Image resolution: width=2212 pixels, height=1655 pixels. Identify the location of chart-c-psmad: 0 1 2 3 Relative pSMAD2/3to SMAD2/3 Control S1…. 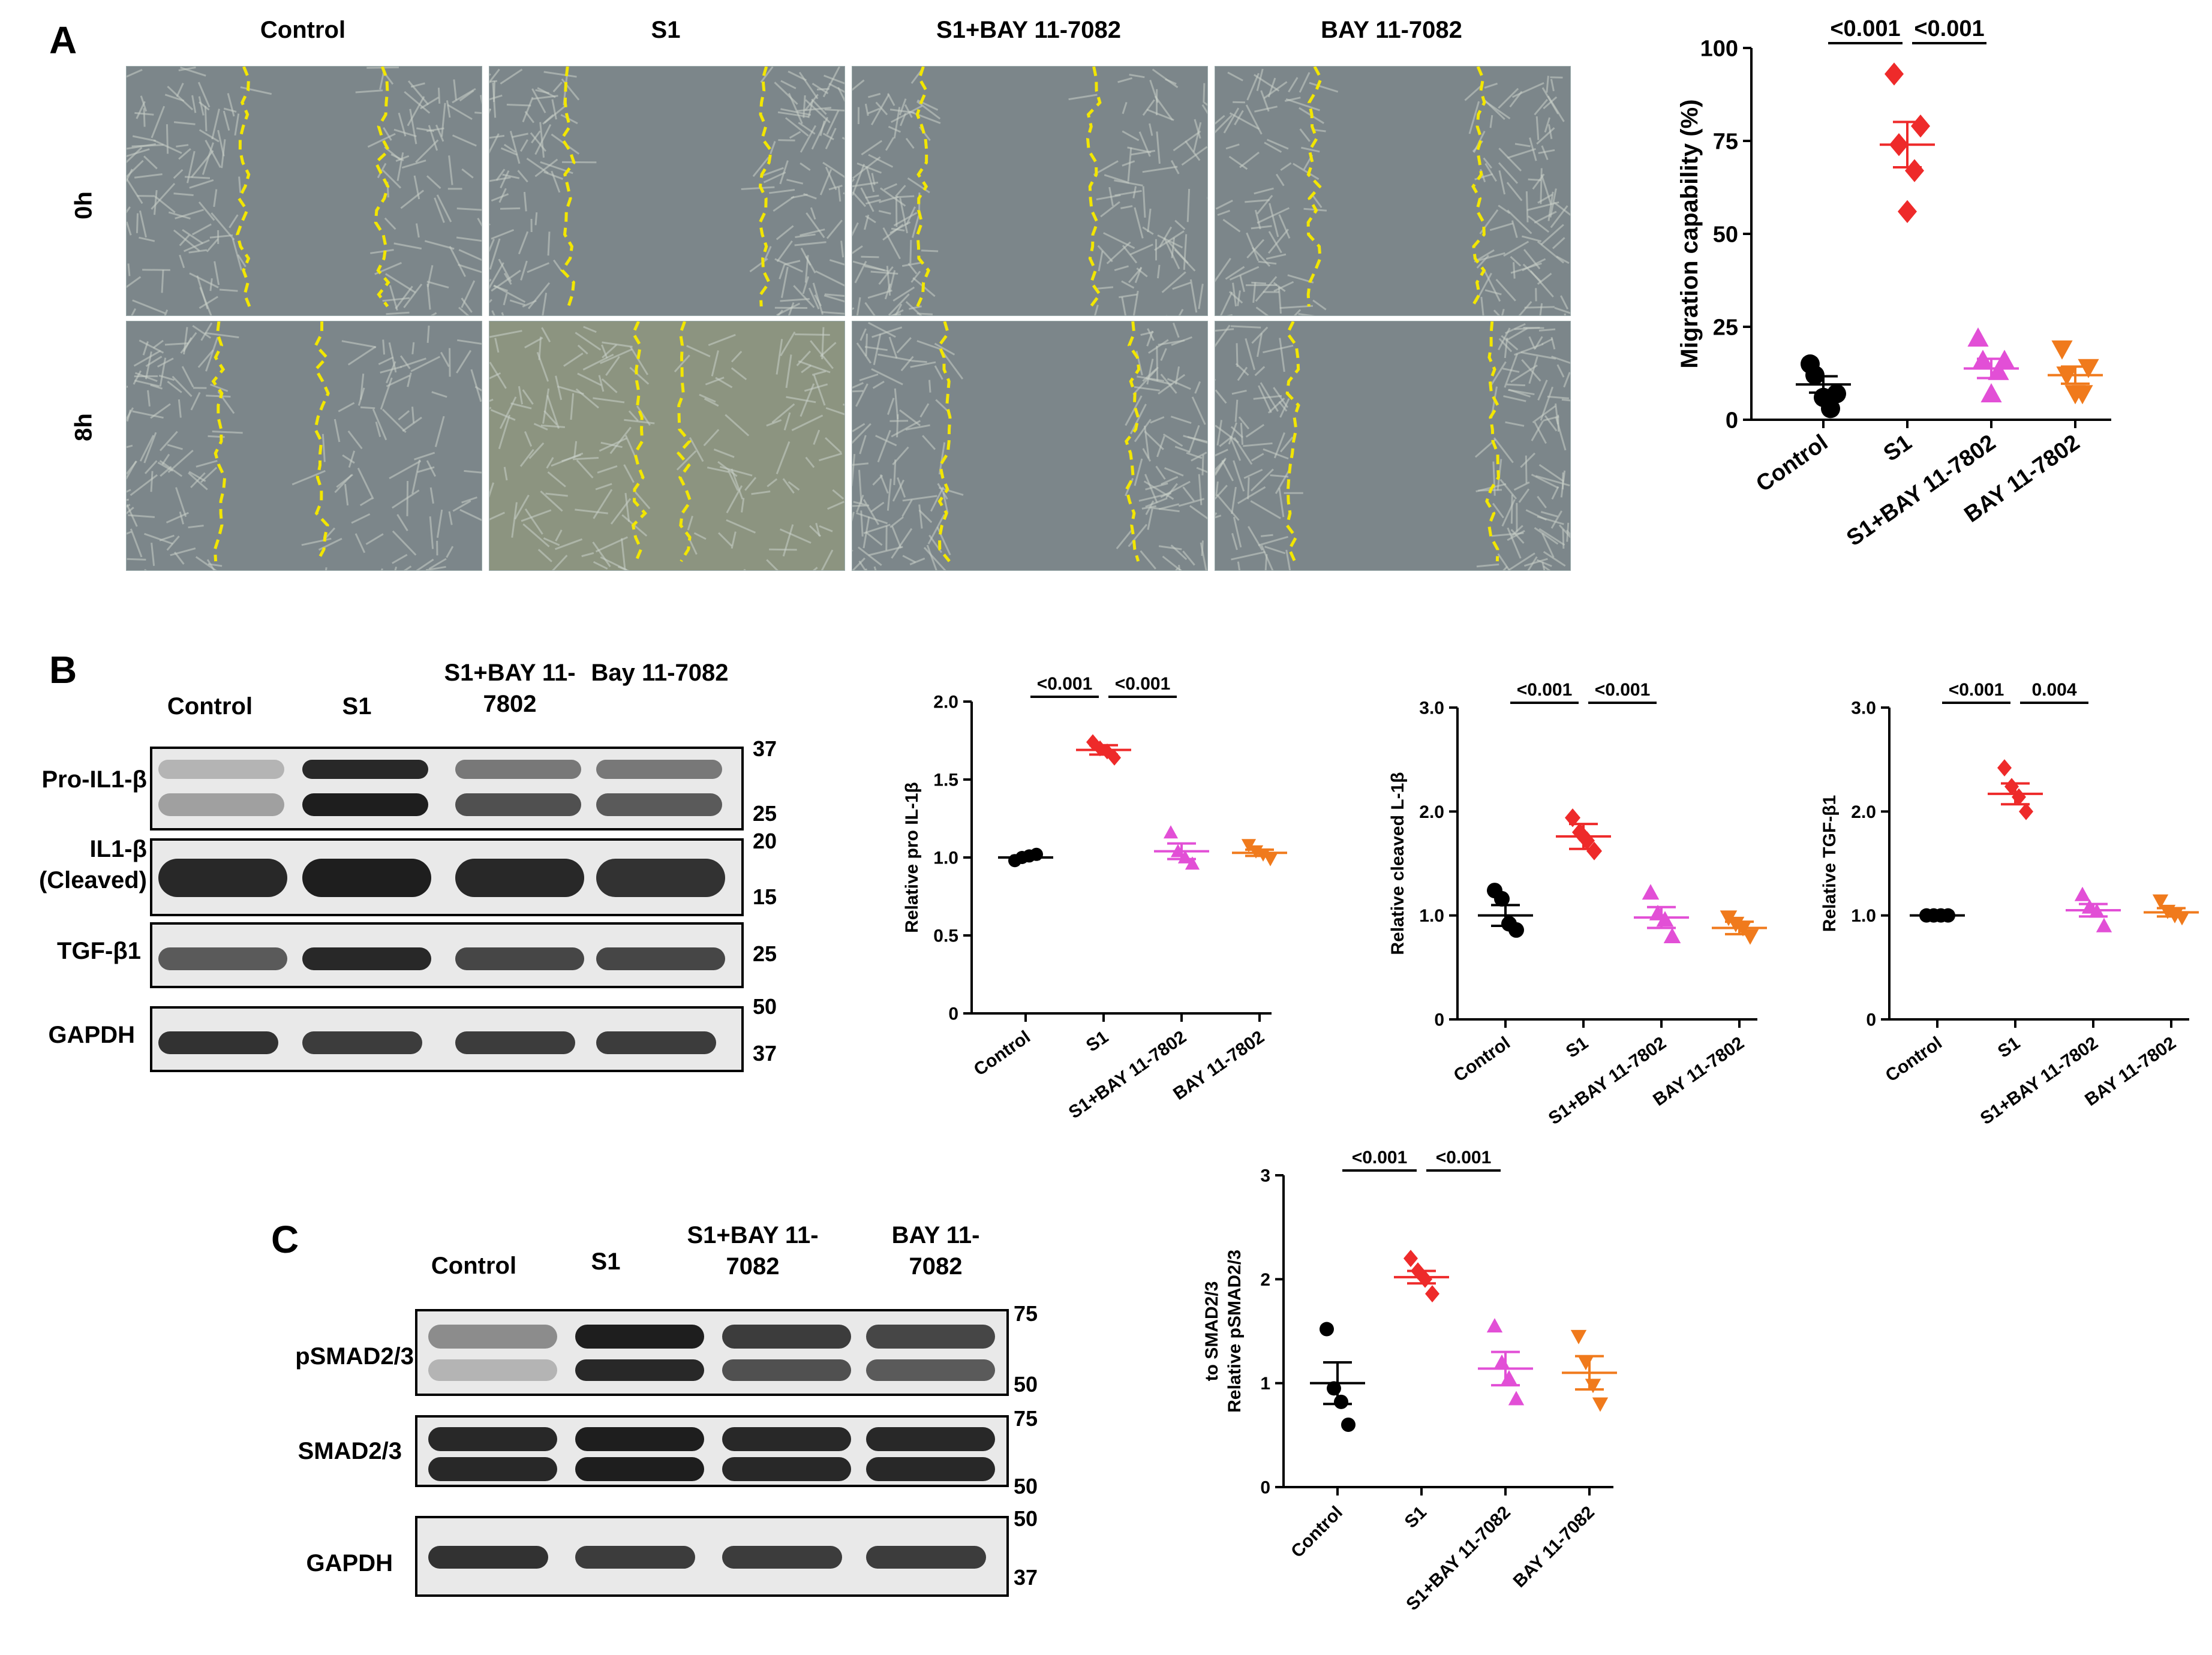
(1409, 1381).